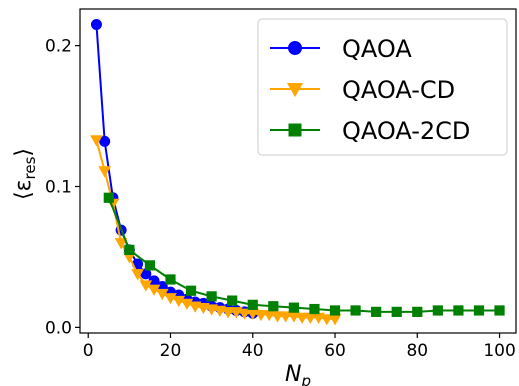  I want to click on y-axis-title: ⟨εres⟩, so click(25, 174).